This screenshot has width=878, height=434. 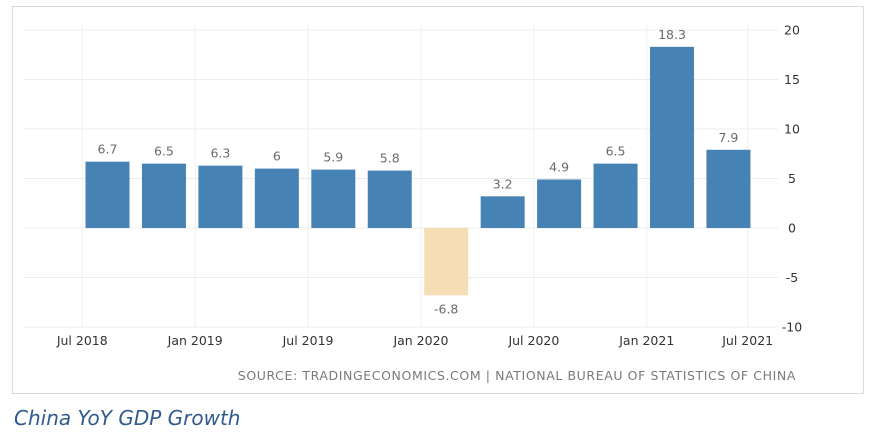 What do you see at coordinates (108, 149) in the screenshot?
I see `data-label: 6.7` at bounding box center [108, 149].